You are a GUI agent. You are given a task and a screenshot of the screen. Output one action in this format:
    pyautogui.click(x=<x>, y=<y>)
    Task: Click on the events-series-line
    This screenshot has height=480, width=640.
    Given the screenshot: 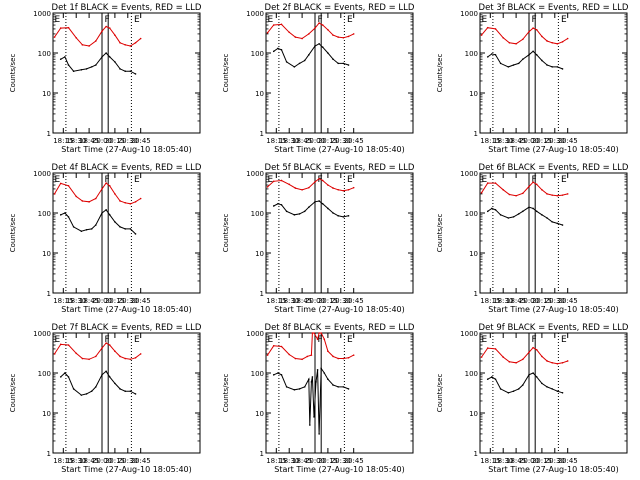 What is the action you would take?
    pyautogui.click(x=98, y=222)
    